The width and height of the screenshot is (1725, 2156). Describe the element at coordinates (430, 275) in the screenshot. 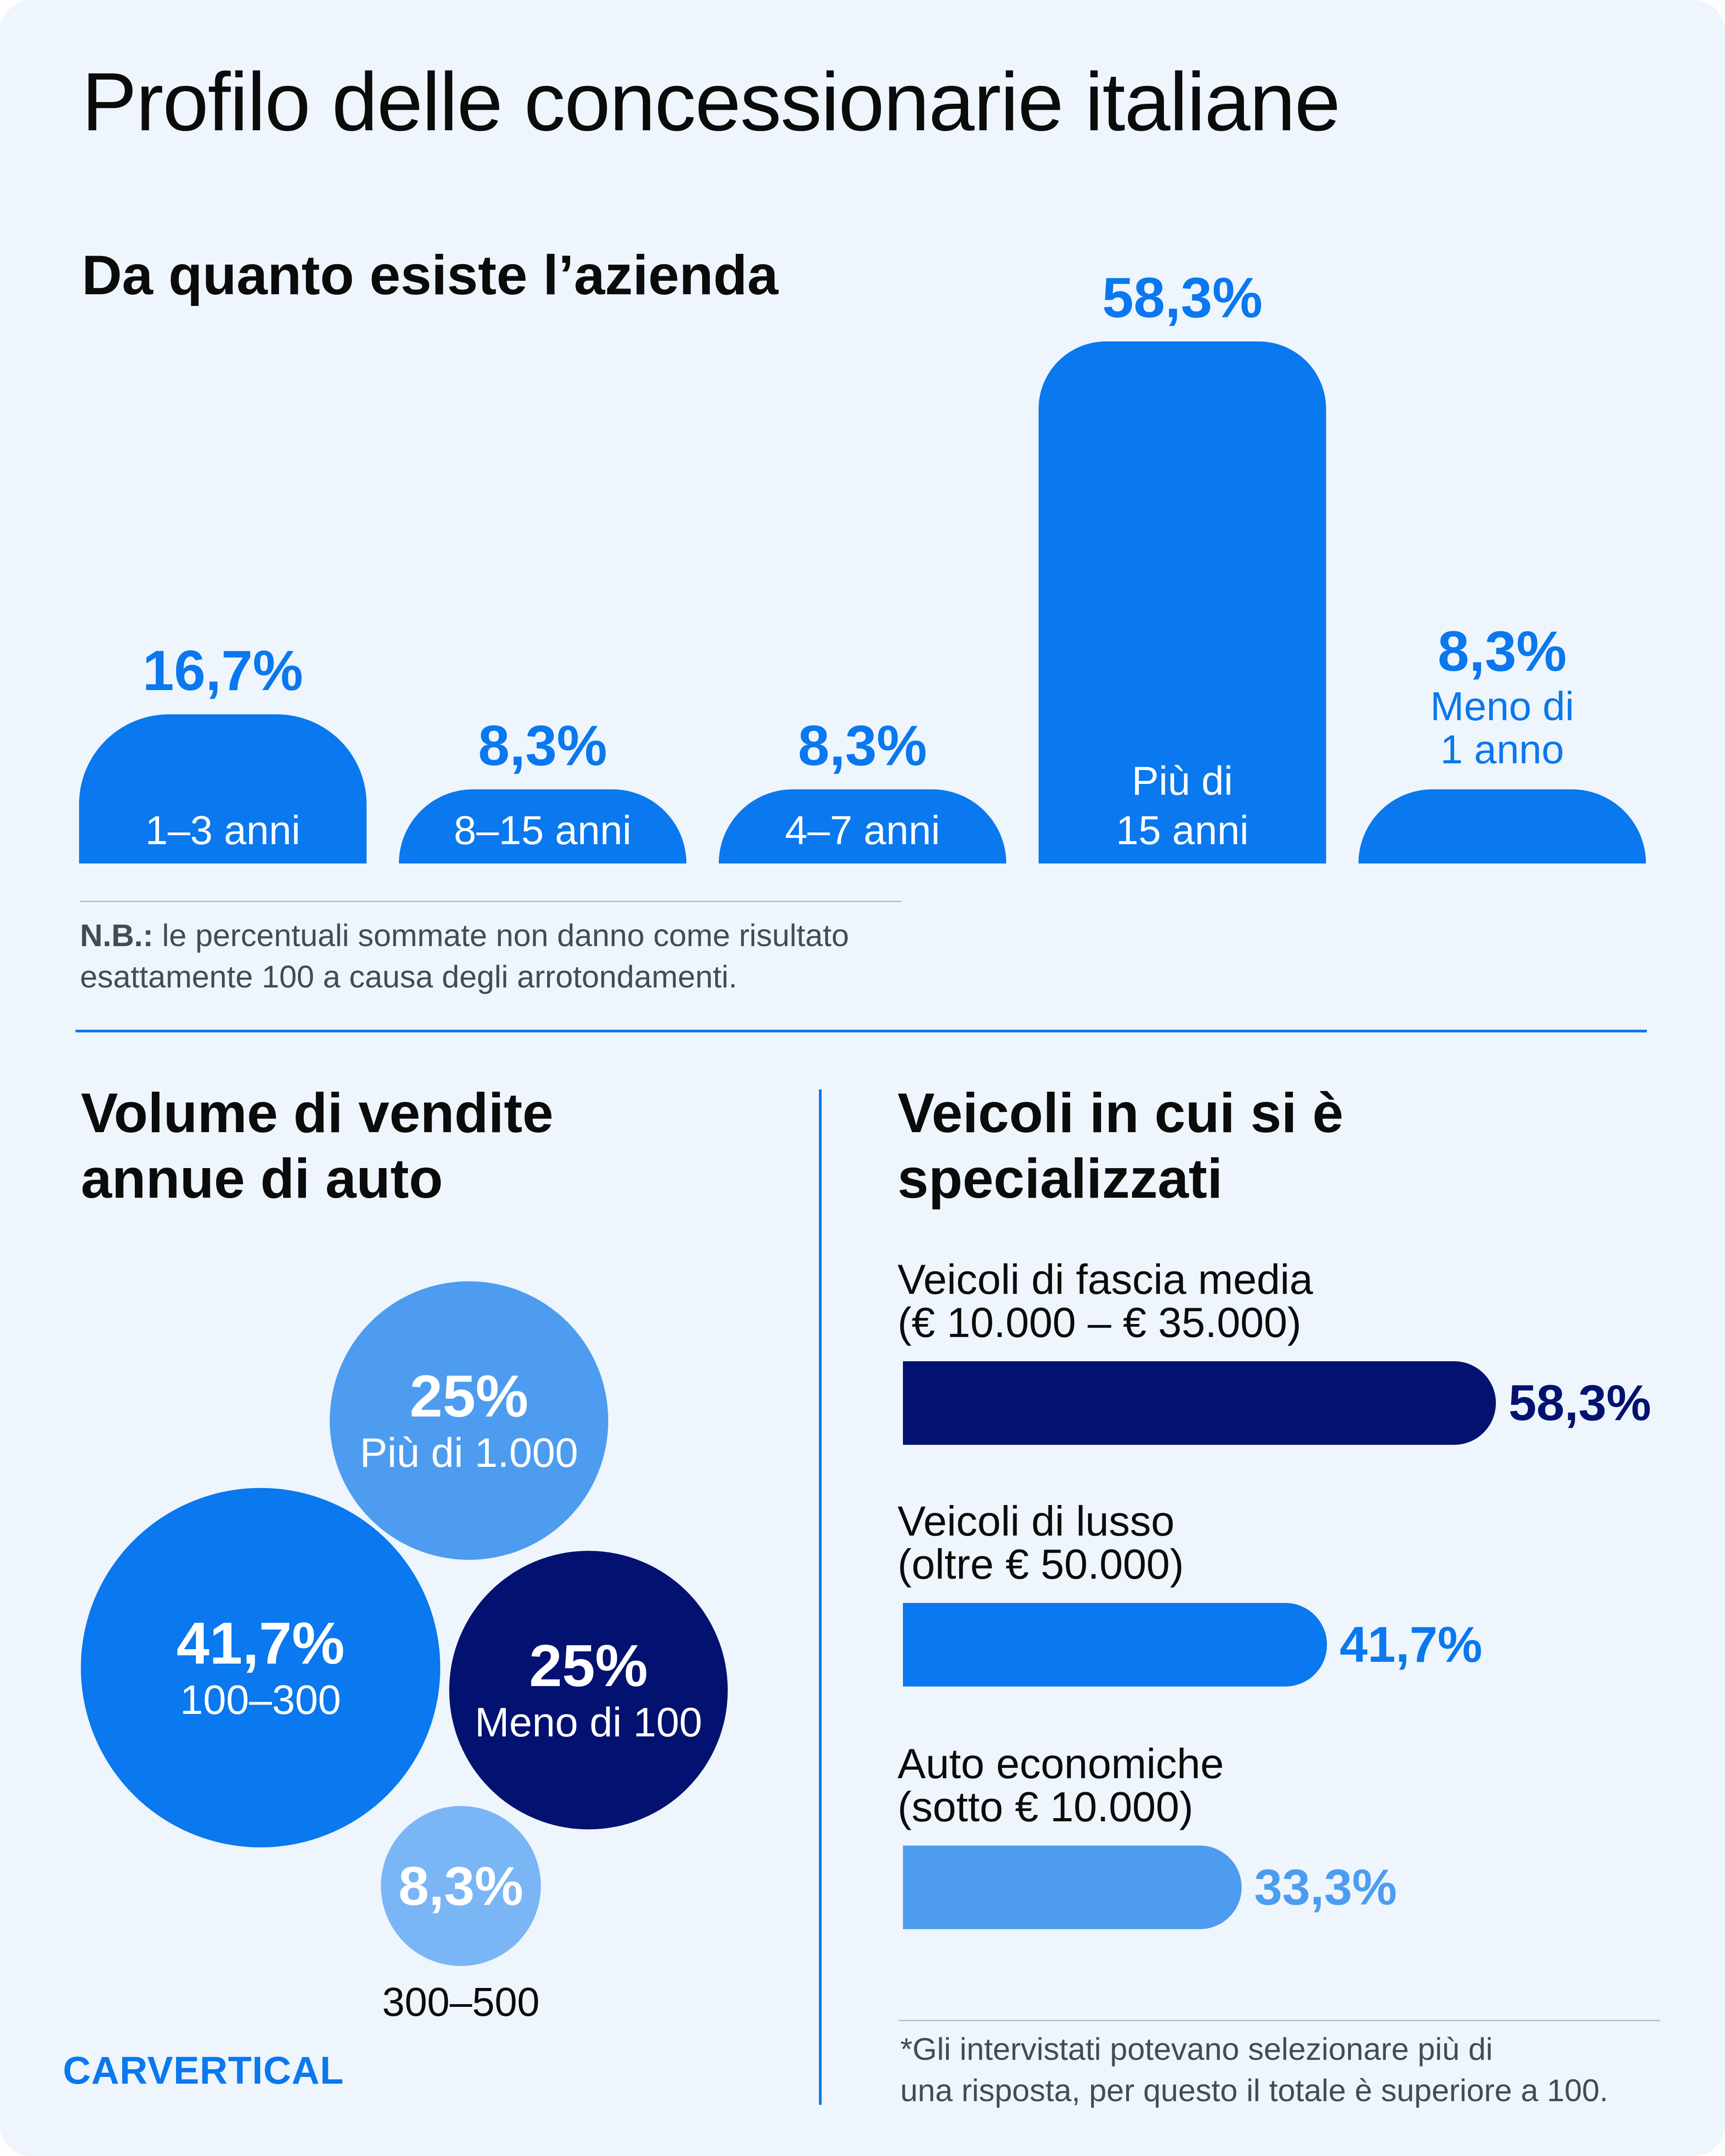

I see `section-heading-age: Da quanto esiste l’azienda` at that location.